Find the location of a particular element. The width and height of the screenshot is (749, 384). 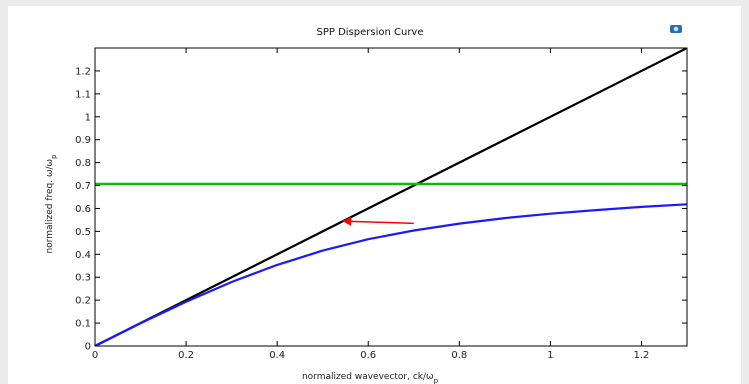

y-tick-label: 1.1 is located at coordinates (83, 94).